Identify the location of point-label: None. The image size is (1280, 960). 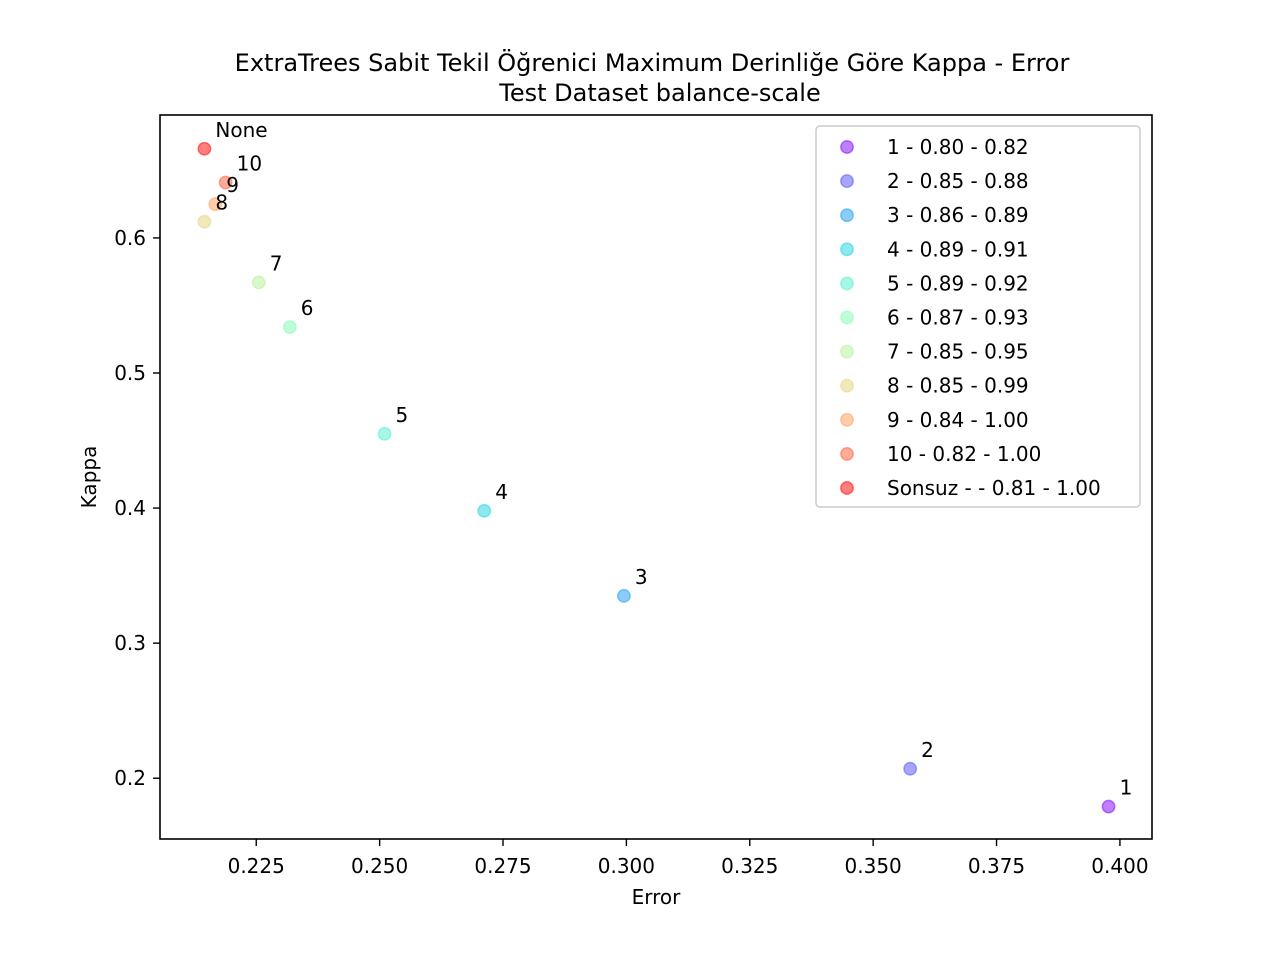
(241, 130).